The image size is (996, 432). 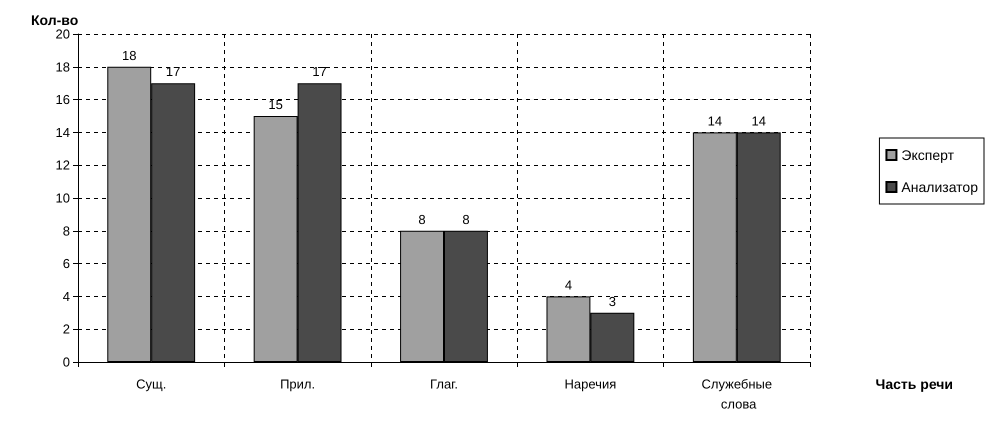 I want to click on x-axis-title: Часть речи, so click(x=915, y=384).